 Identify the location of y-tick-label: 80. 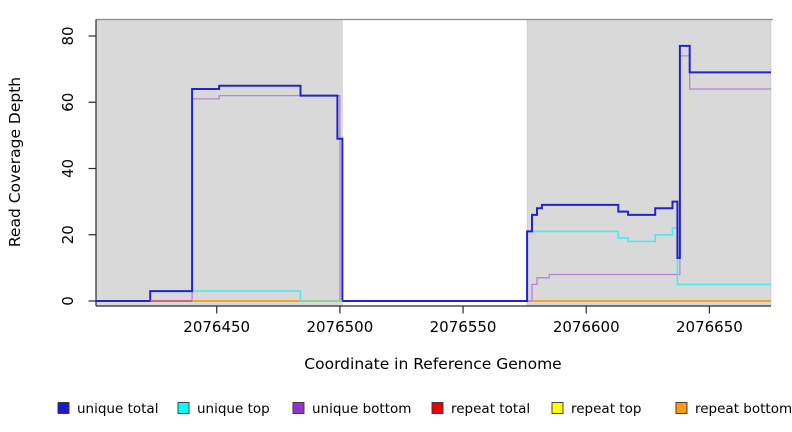
(68, 35).